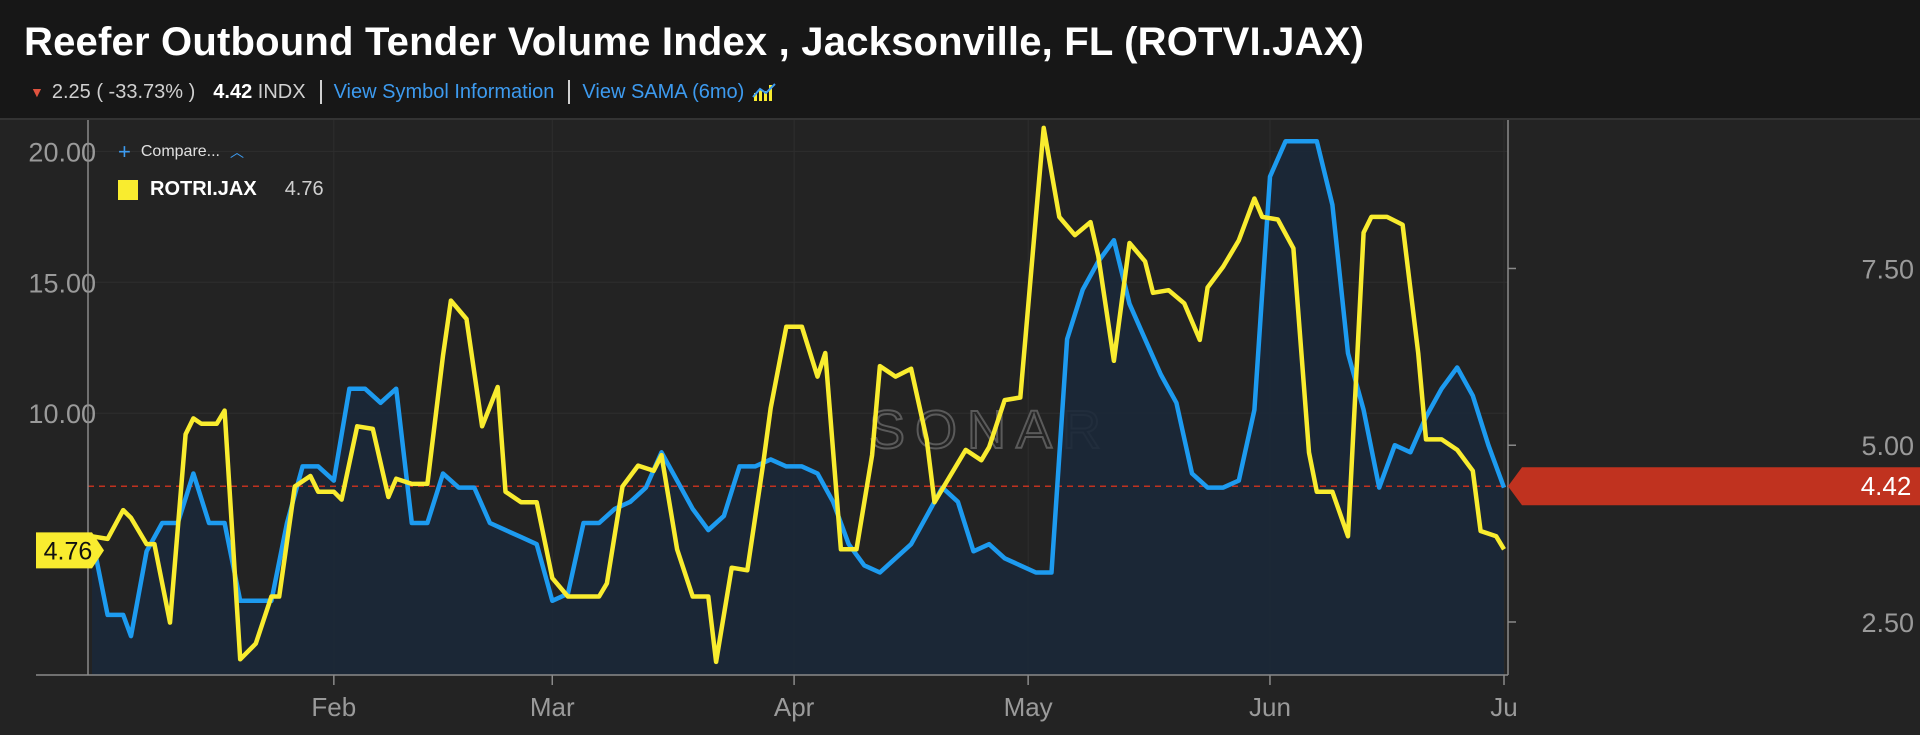  I want to click on view-symbol-info-link: View Symbol Information, so click(444, 91).